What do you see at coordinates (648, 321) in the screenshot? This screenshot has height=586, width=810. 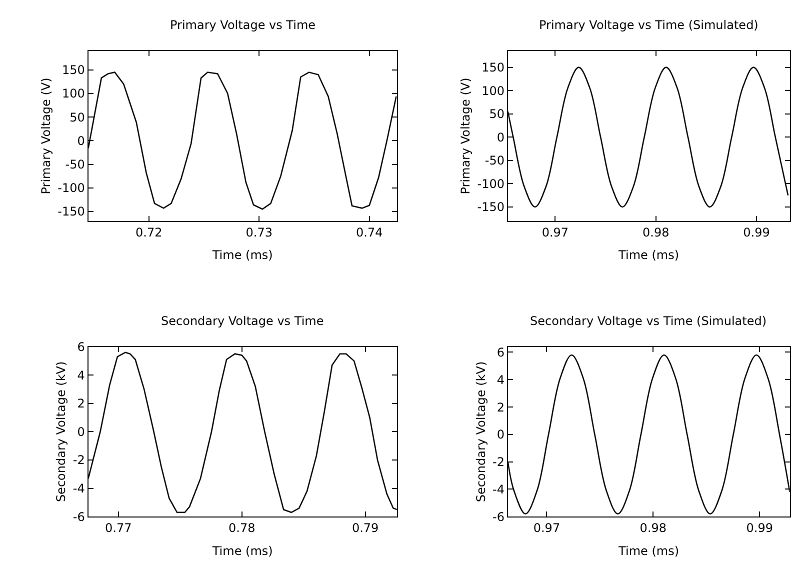 I see `chart-title: Secondary Voltage vs Time (Simulated)` at bounding box center [648, 321].